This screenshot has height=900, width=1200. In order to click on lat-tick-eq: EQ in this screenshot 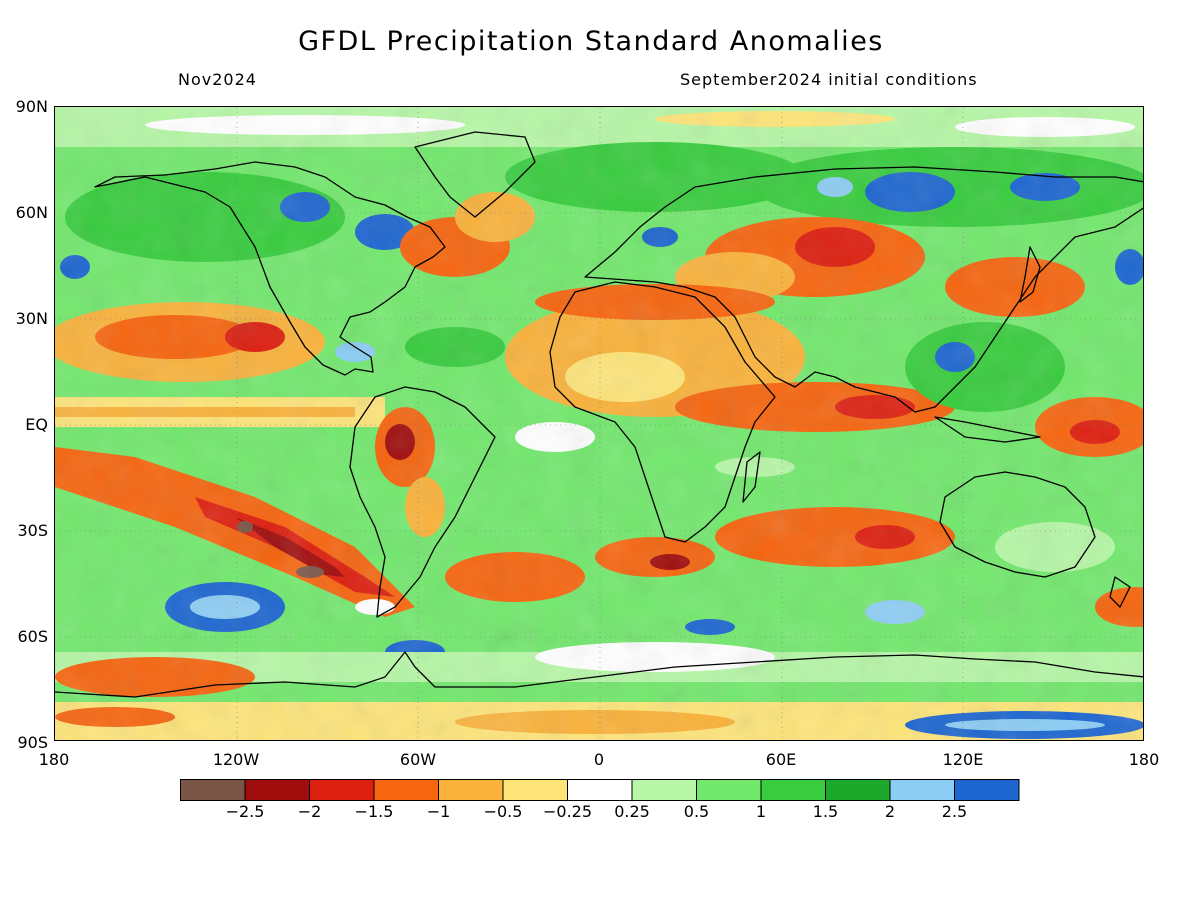, I will do `click(36, 424)`.